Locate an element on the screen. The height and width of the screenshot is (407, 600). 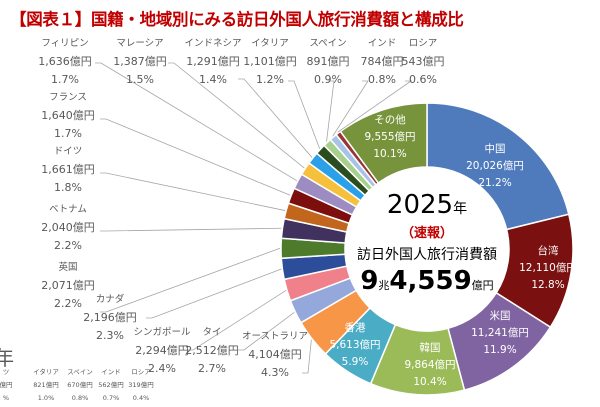
label-name: その他 is located at coordinates (390, 120).